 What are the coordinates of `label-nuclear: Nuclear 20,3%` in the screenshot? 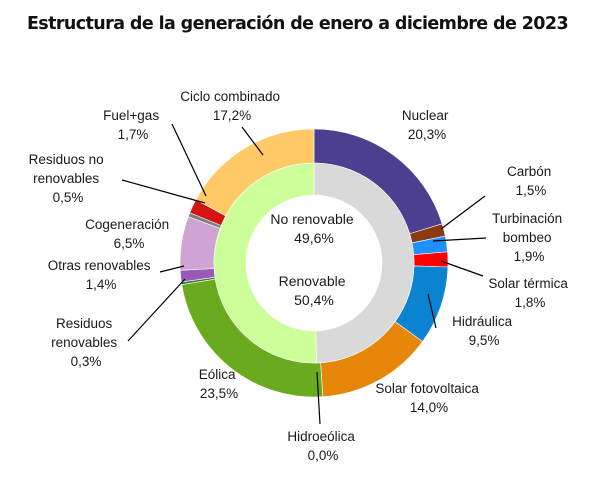 It's located at (427, 125).